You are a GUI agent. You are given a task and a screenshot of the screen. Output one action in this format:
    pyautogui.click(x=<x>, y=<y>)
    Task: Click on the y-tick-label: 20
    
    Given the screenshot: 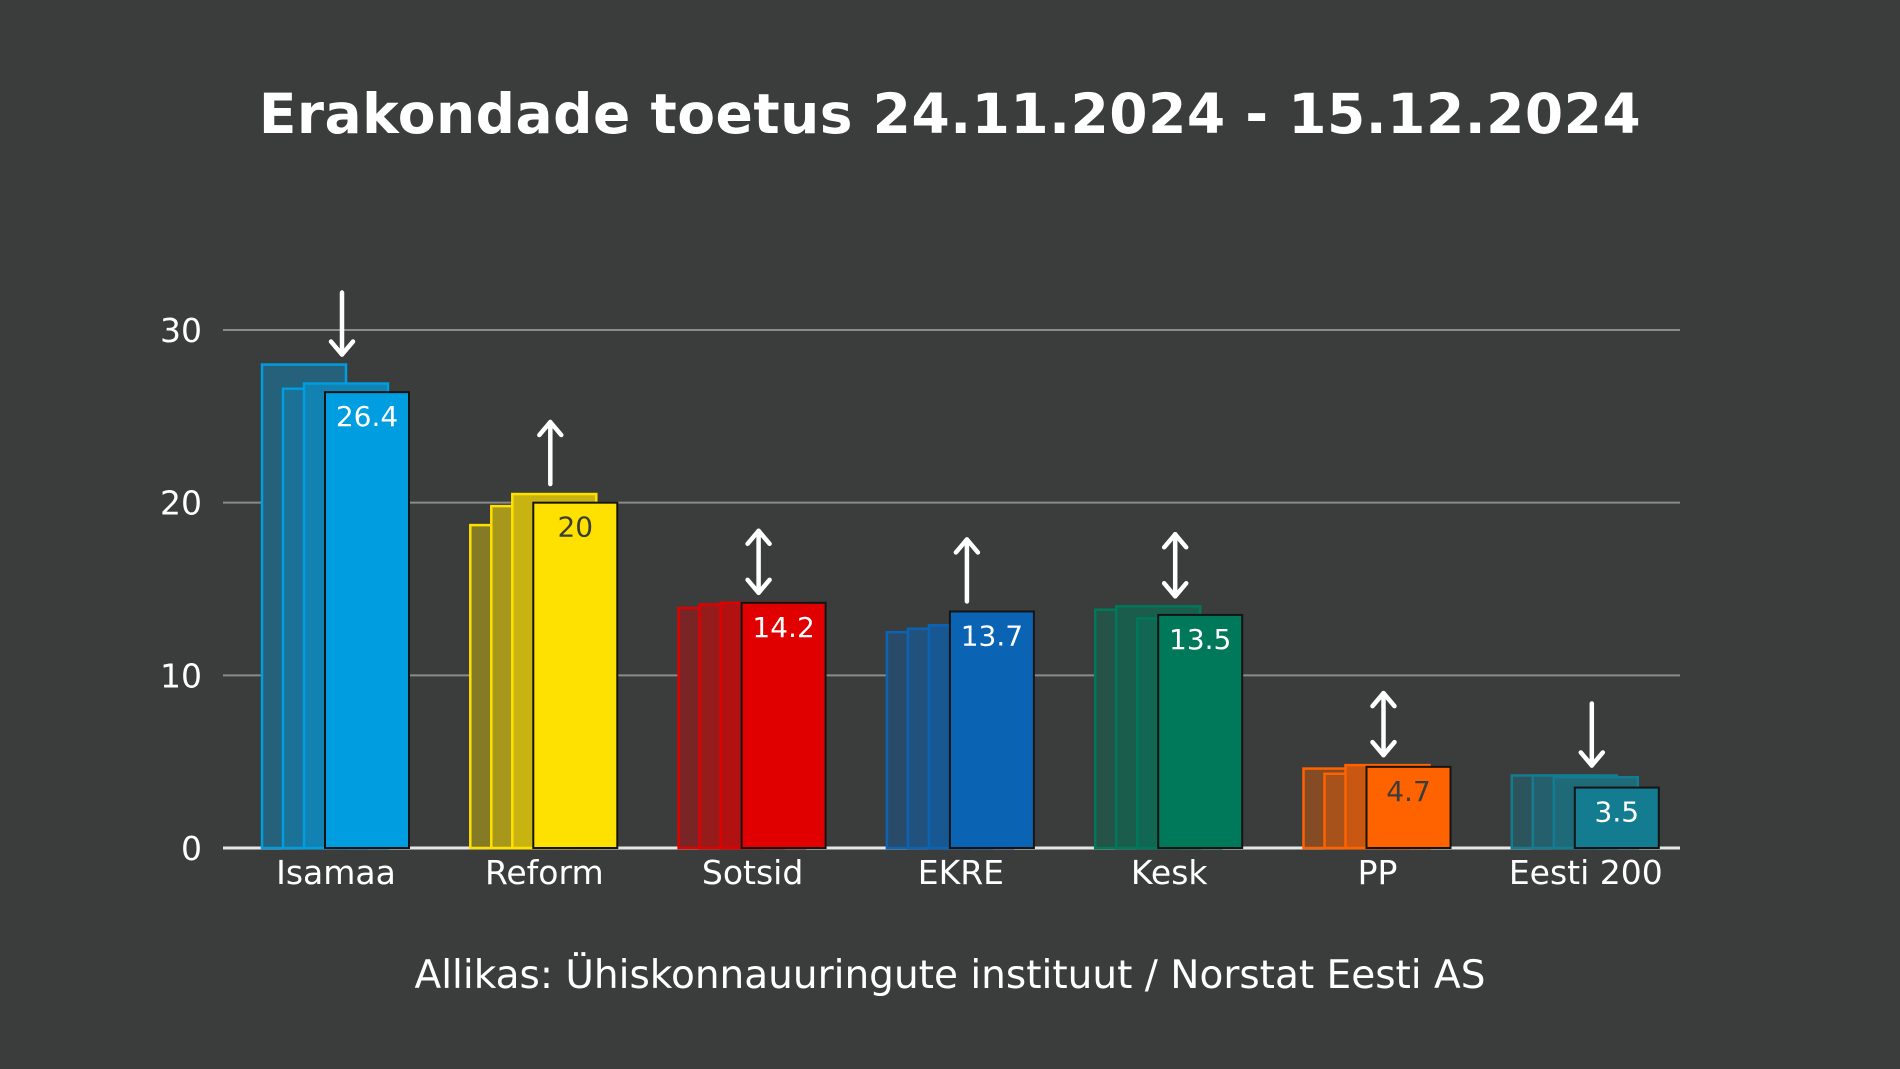 What is the action you would take?
    pyautogui.click(x=181, y=503)
    